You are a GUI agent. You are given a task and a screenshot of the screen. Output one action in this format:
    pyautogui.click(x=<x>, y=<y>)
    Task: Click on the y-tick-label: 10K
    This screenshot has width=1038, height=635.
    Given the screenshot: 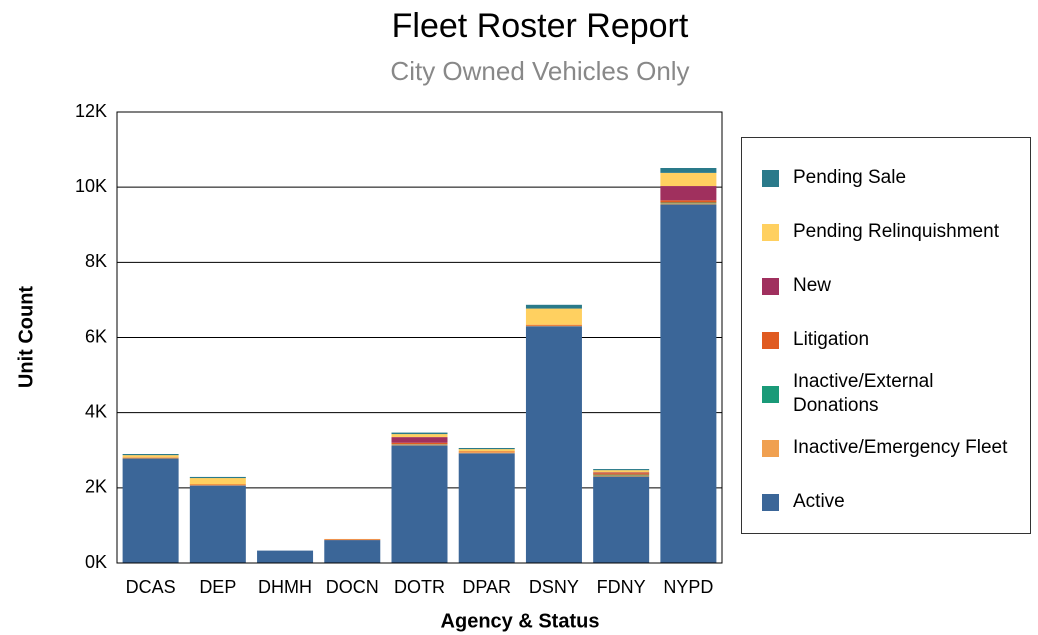 What is the action you would take?
    pyautogui.click(x=91, y=186)
    